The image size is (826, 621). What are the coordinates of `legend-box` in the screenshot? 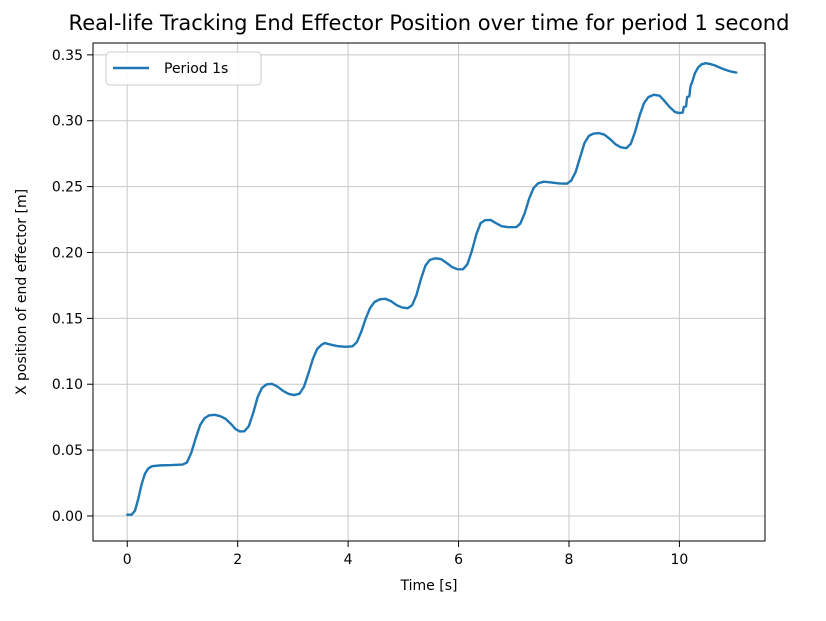 It's located at (183, 68).